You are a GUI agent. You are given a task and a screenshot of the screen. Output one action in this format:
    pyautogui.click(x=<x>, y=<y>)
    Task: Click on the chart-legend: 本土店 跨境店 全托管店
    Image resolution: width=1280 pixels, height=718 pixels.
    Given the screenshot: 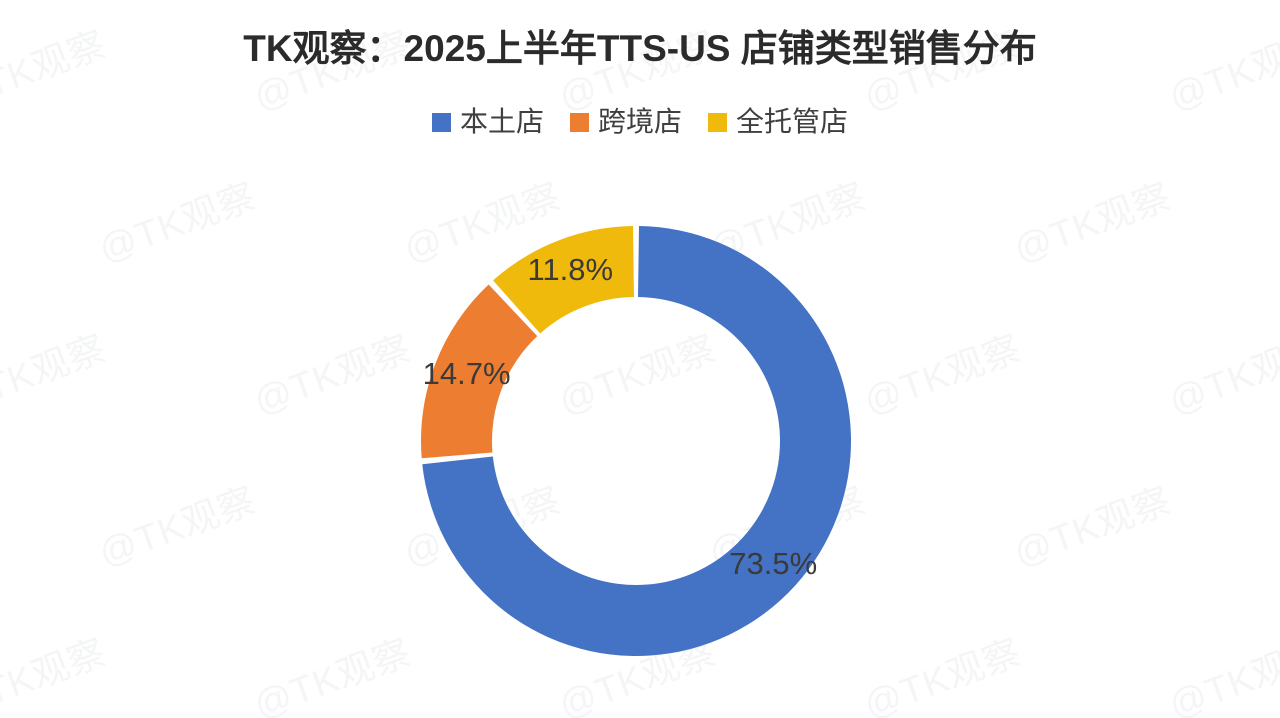 What is the action you would take?
    pyautogui.click(x=640, y=122)
    